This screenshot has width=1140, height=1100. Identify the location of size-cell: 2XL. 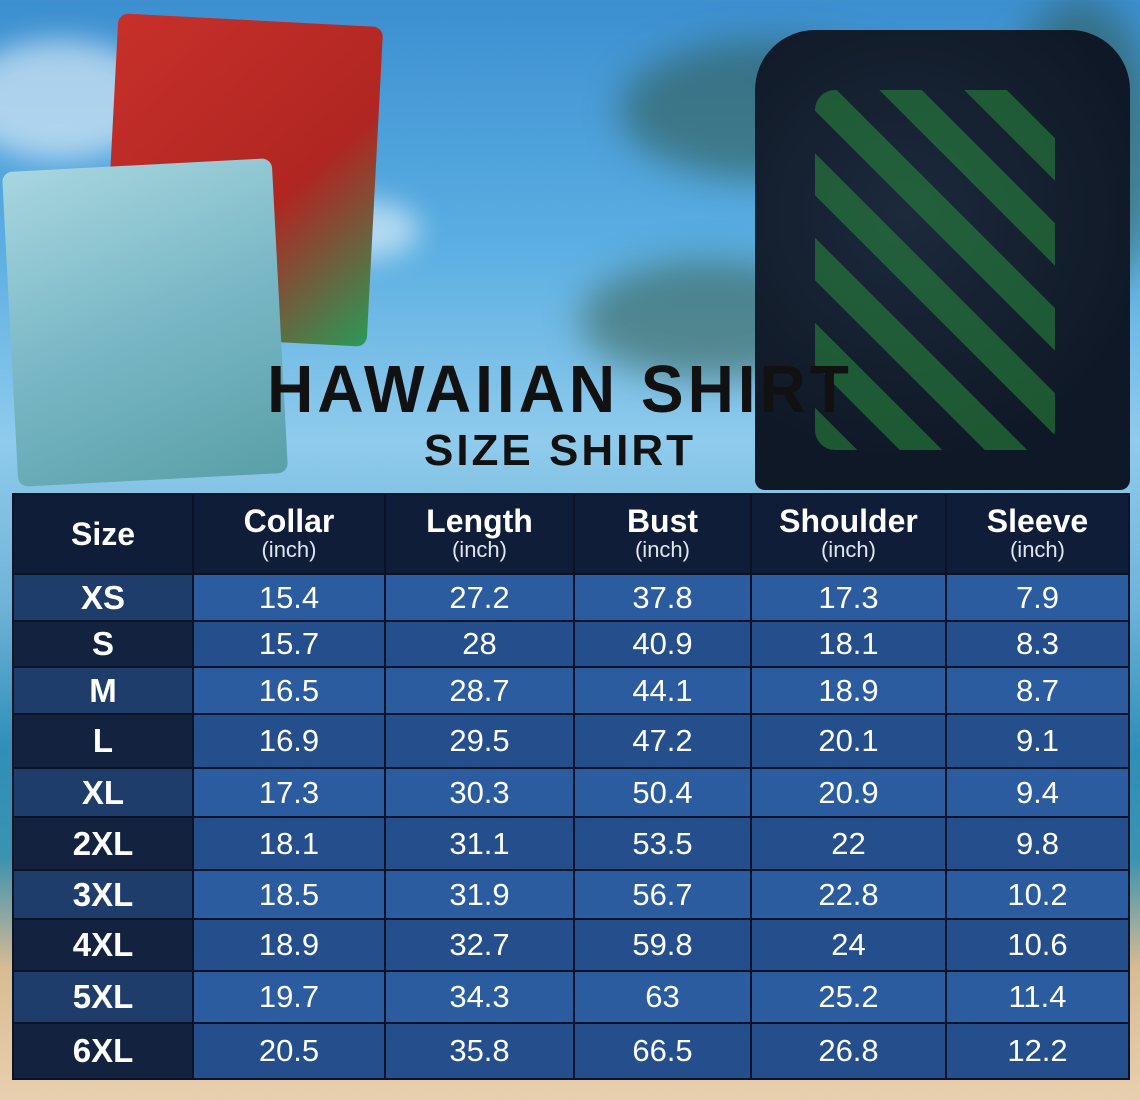
(103, 843).